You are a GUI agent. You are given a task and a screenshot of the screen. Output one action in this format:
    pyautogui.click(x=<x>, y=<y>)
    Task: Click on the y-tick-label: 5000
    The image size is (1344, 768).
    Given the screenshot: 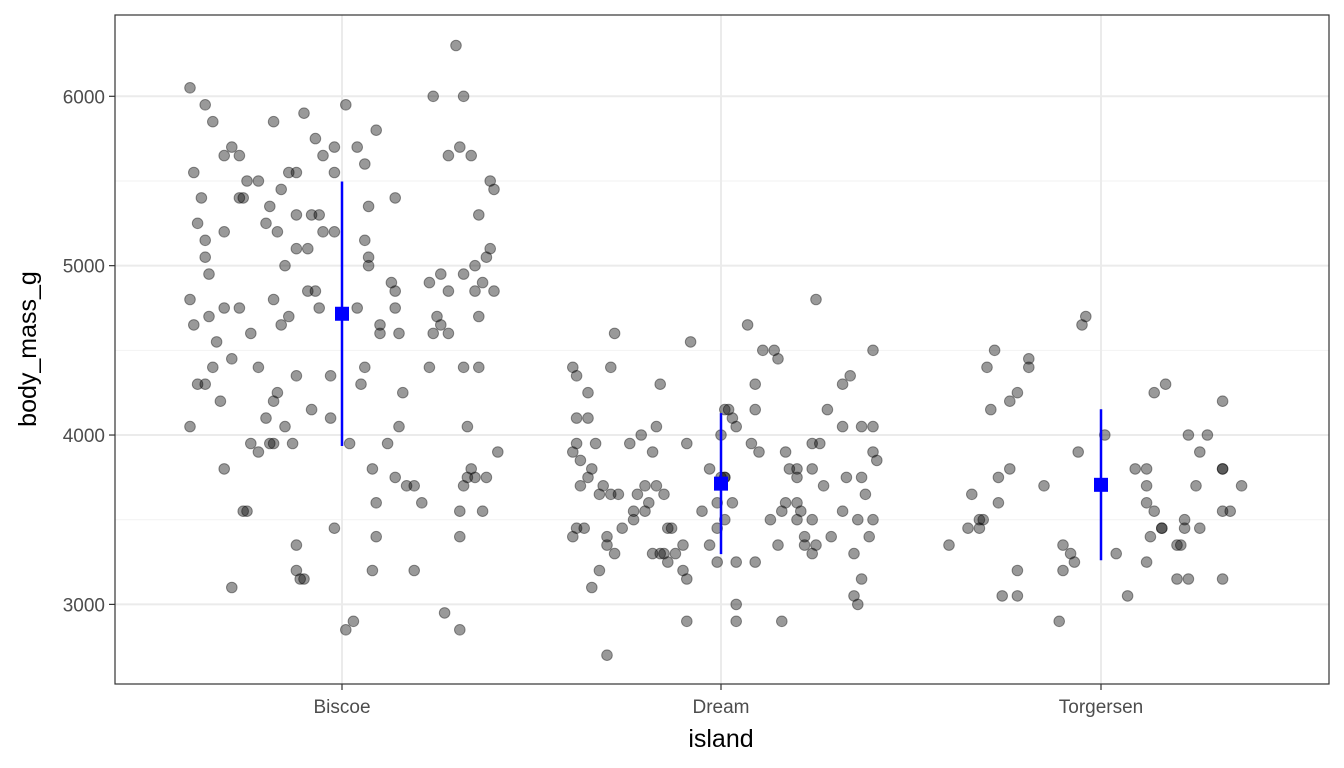 What is the action you would take?
    pyautogui.click(x=84, y=267)
    